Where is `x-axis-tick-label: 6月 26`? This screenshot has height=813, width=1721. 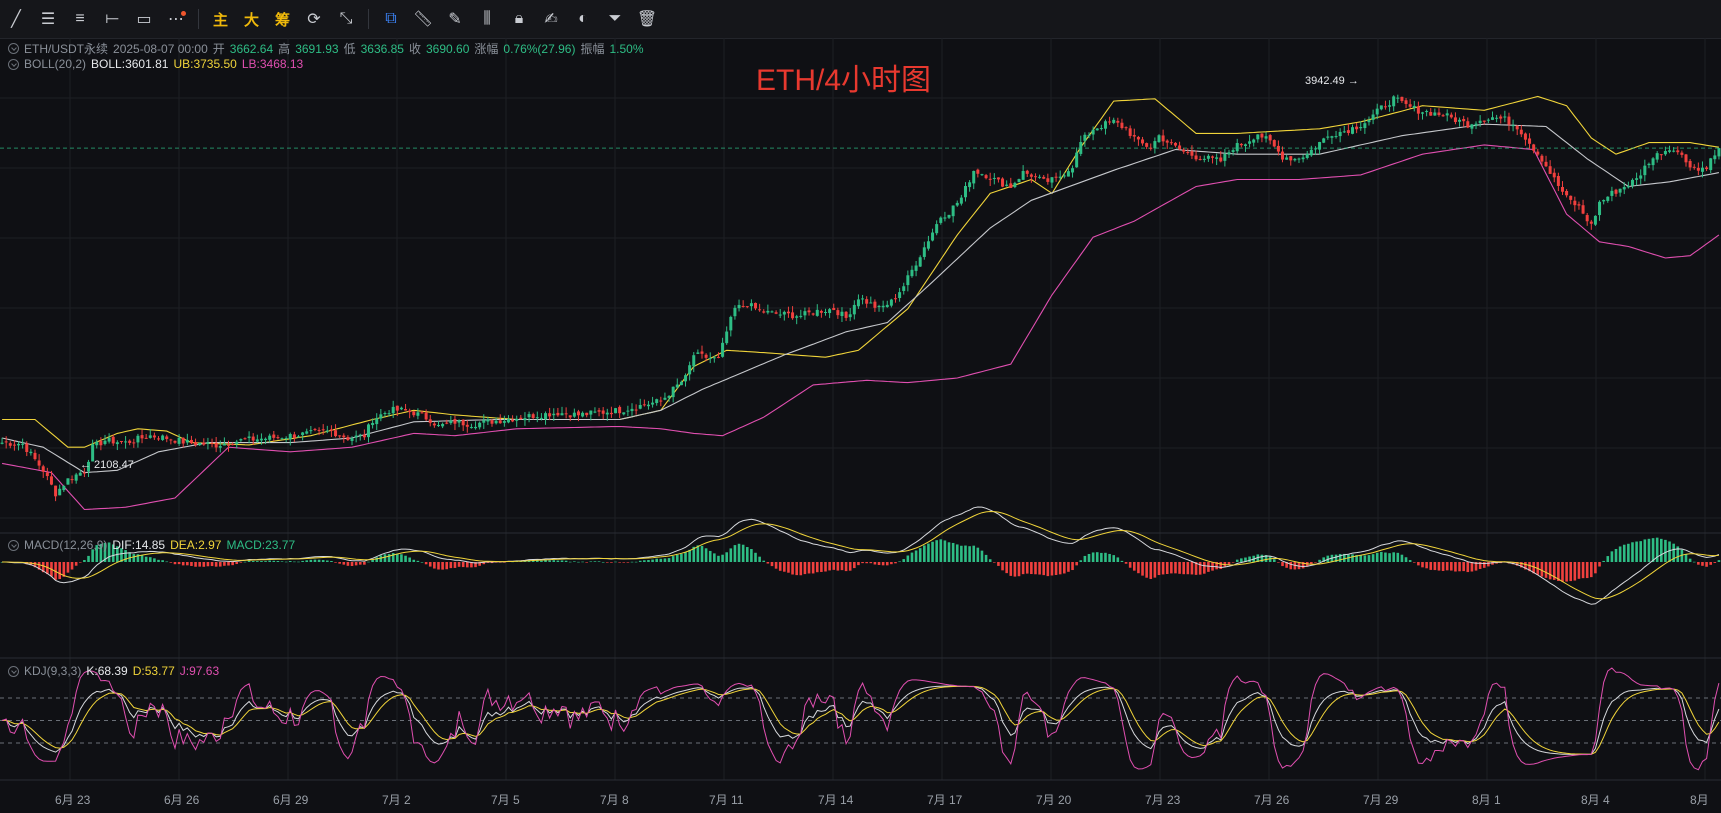 x-axis-tick-label: 6月 26 is located at coordinates (182, 800).